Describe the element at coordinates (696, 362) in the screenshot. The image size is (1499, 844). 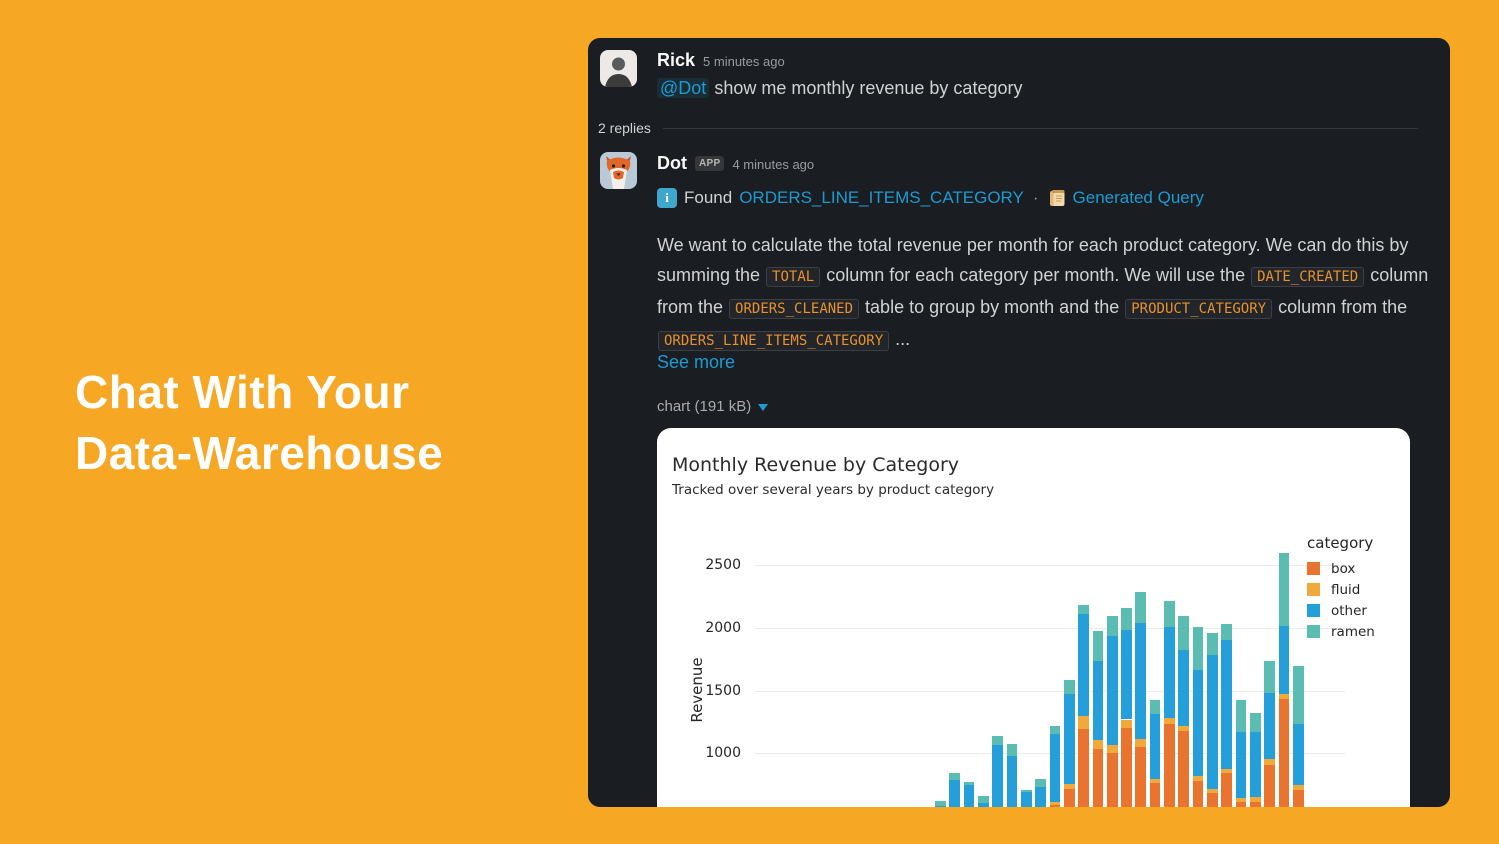
I see `see-more-link: See more` at that location.